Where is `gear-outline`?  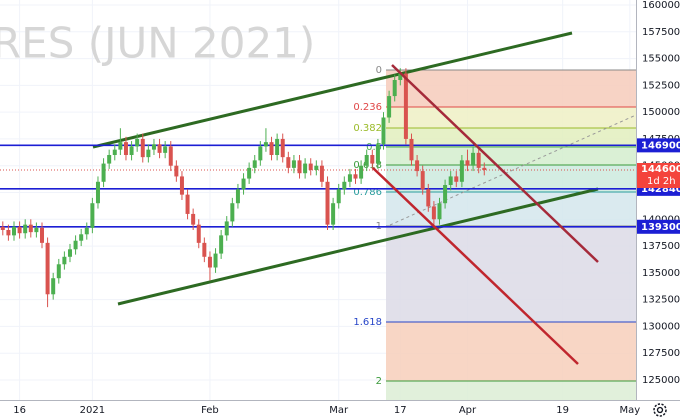 gear-outline is located at coordinates (660, 410).